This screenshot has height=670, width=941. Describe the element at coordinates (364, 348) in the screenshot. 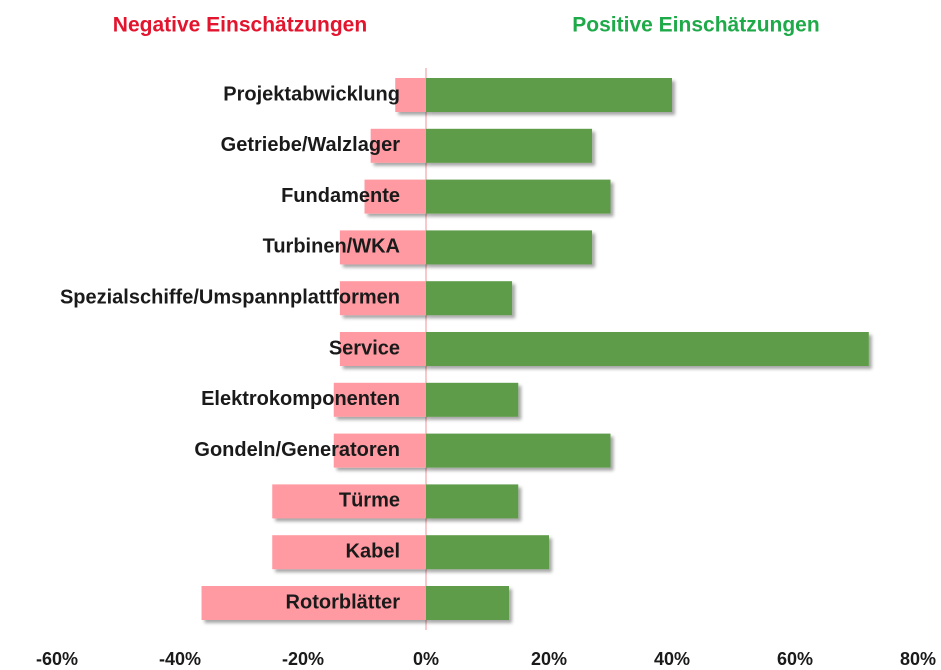

I see `category-label: Service` at that location.